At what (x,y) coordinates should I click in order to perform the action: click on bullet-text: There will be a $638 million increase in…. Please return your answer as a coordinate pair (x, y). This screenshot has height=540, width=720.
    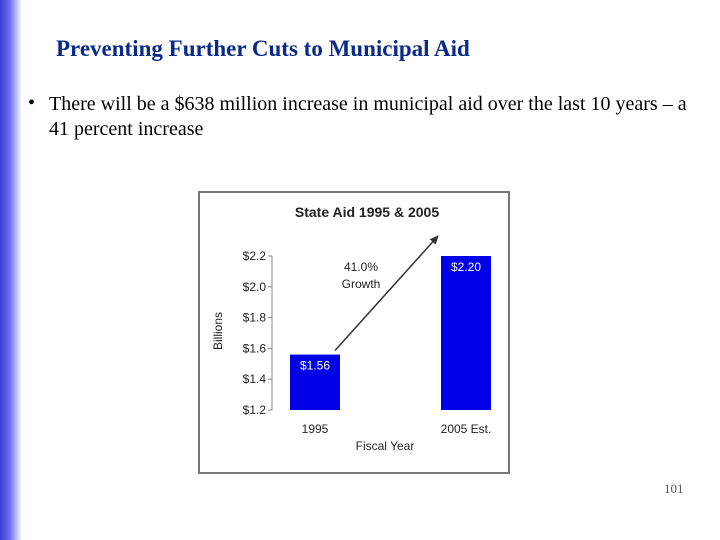
    Looking at the image, I should click on (368, 116).